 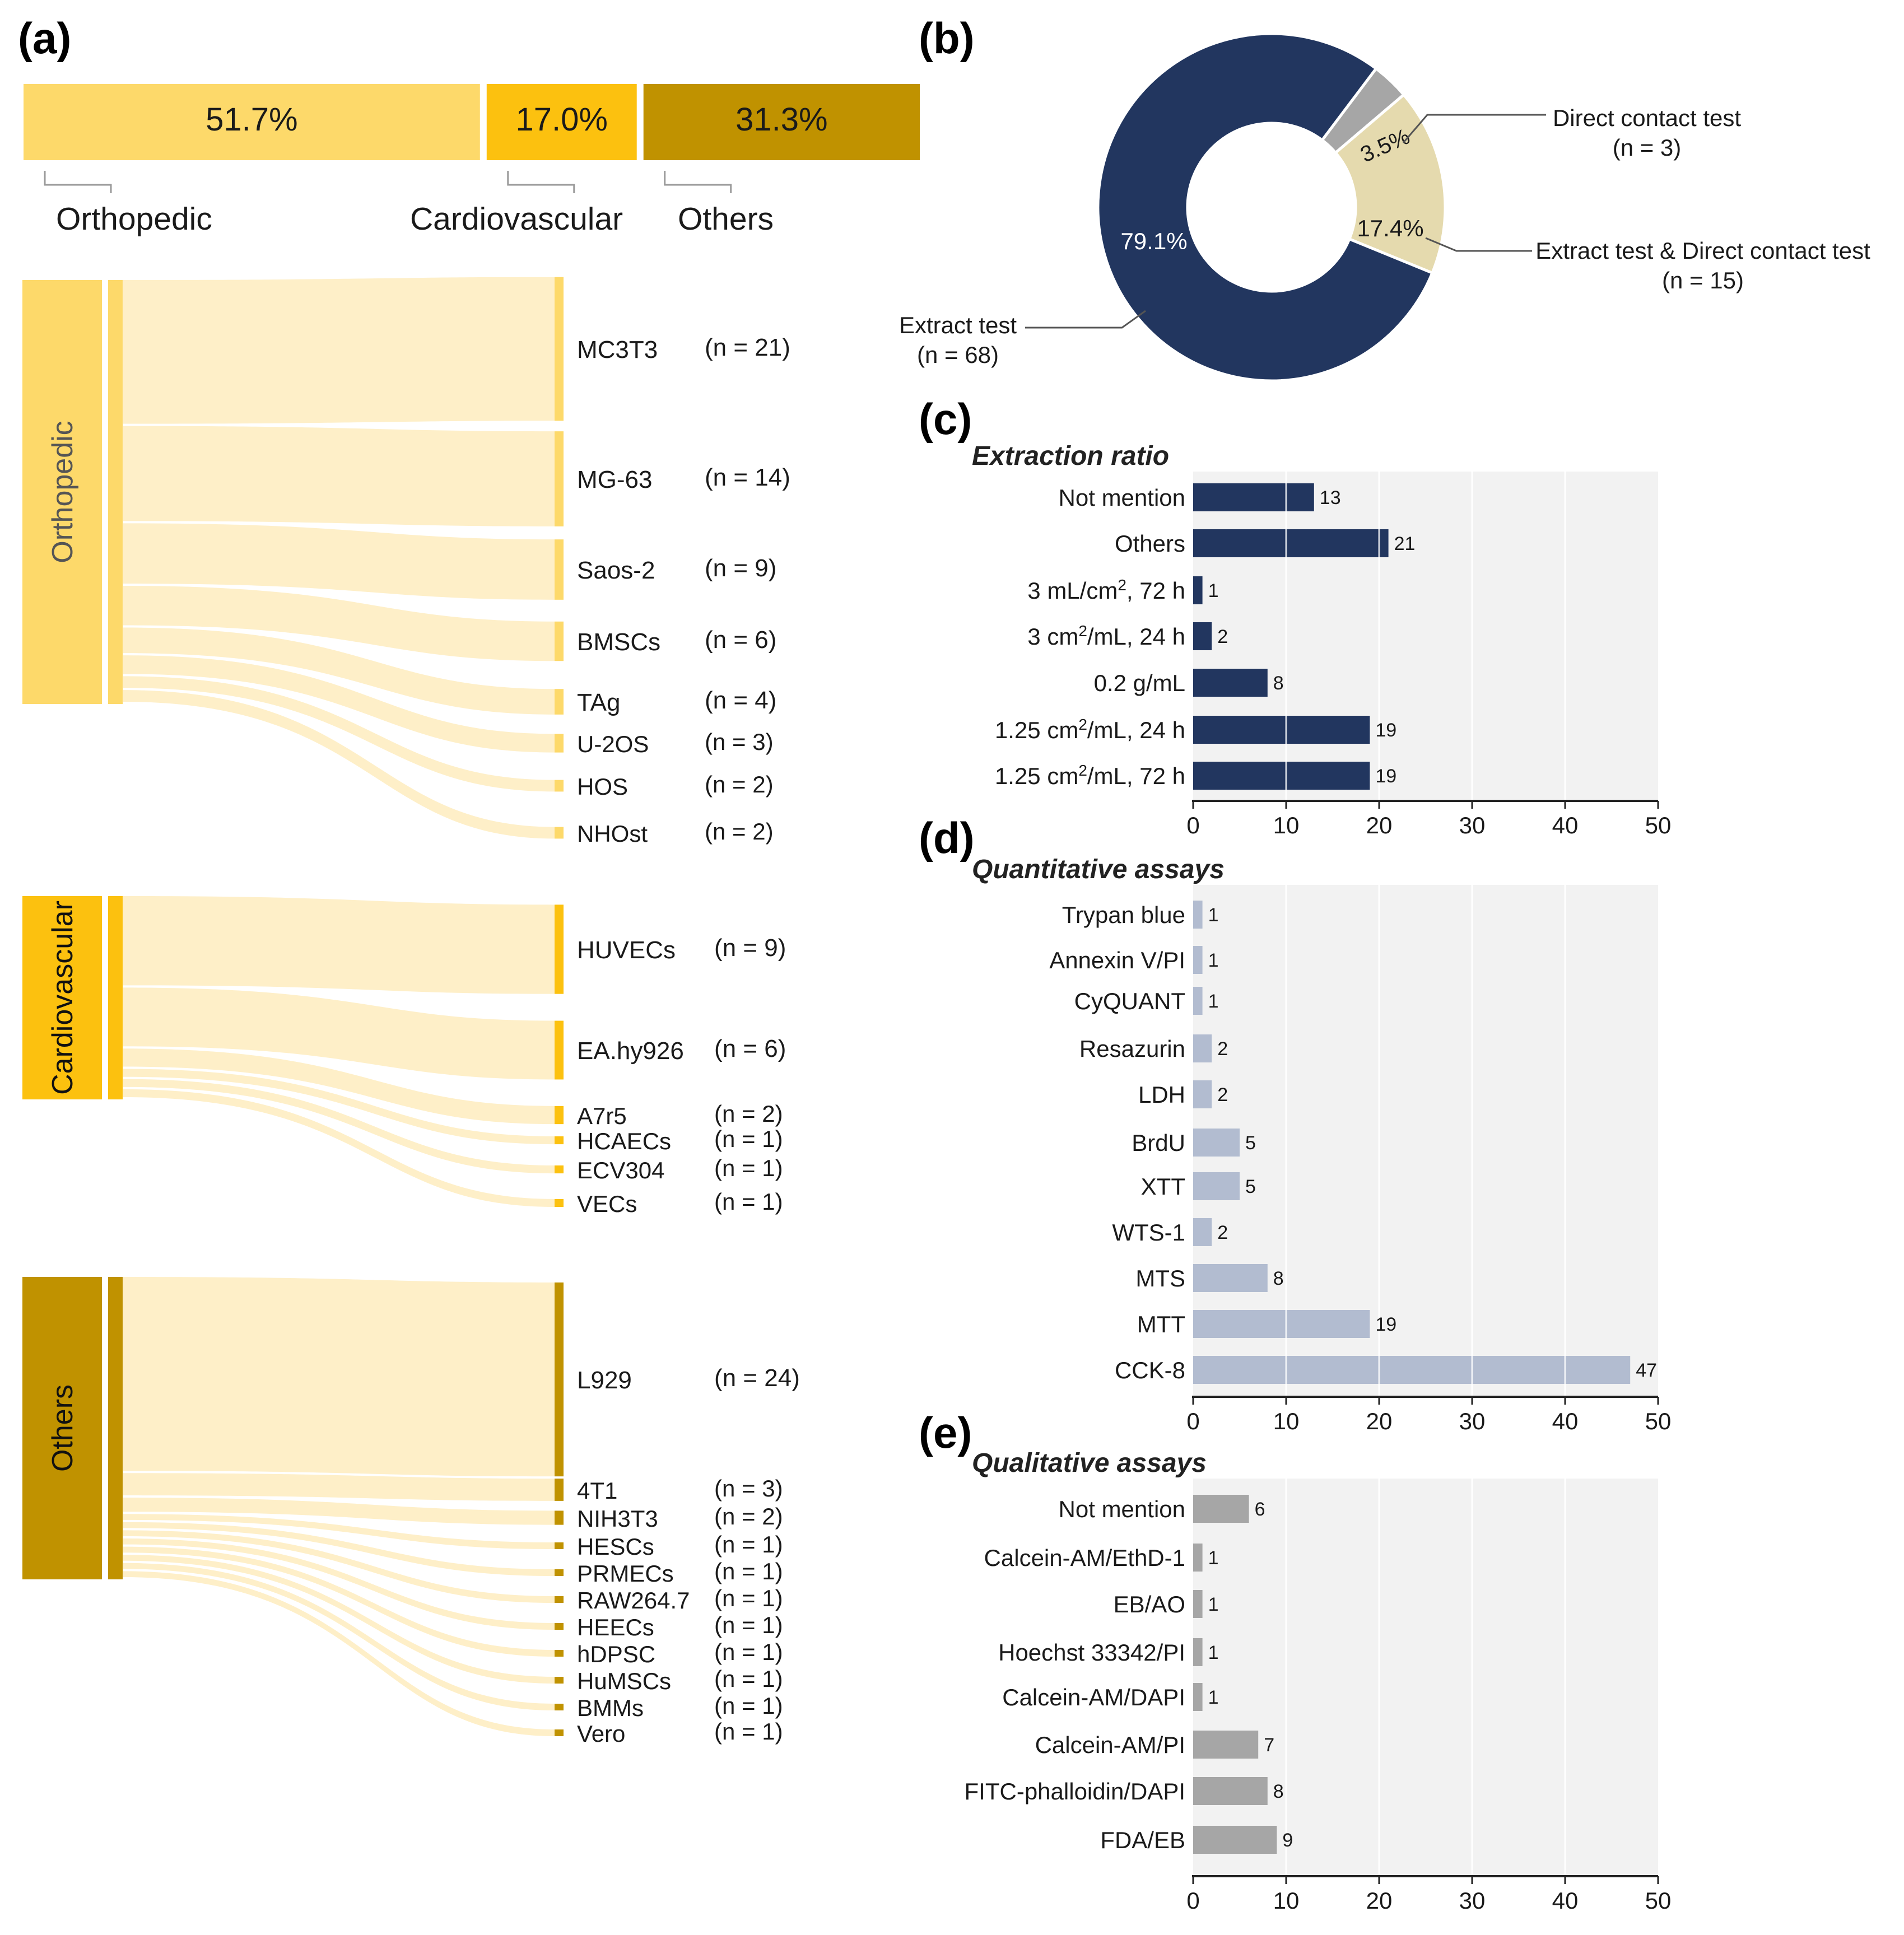 I want to click on category-text: 3 cm, so click(x=1052, y=636).